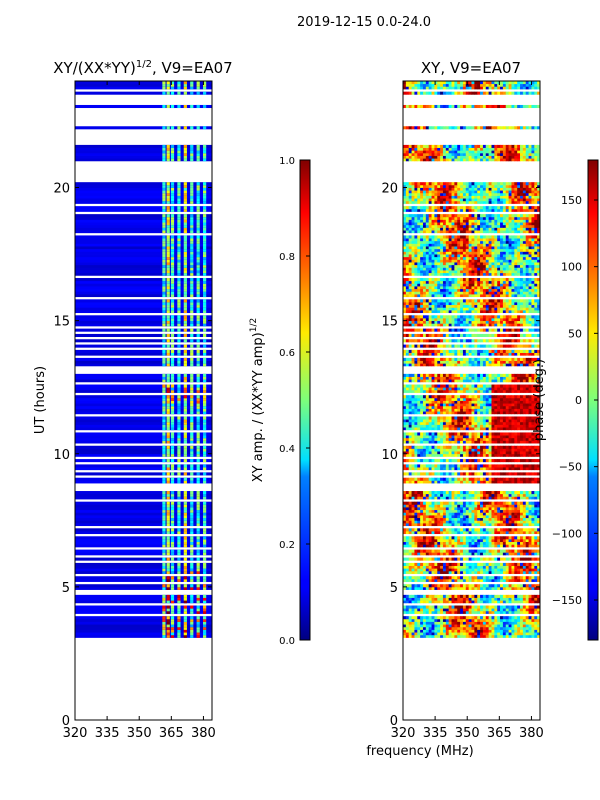 Image resolution: width=600 pixels, height=800 pixels. Describe the element at coordinates (287, 161) in the screenshot. I see `colorbar-tick-label: 1.0` at that location.